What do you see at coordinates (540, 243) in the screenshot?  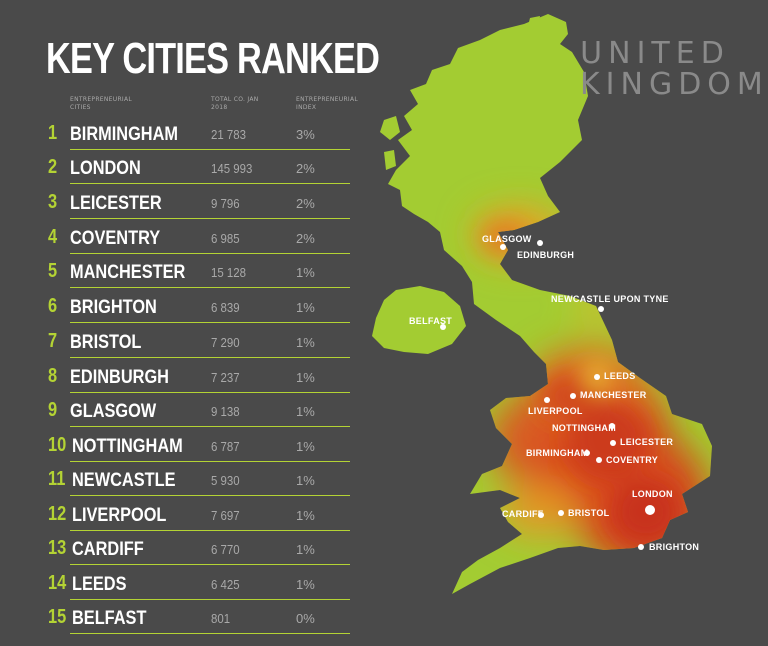 I see `marker-edinburgh` at bounding box center [540, 243].